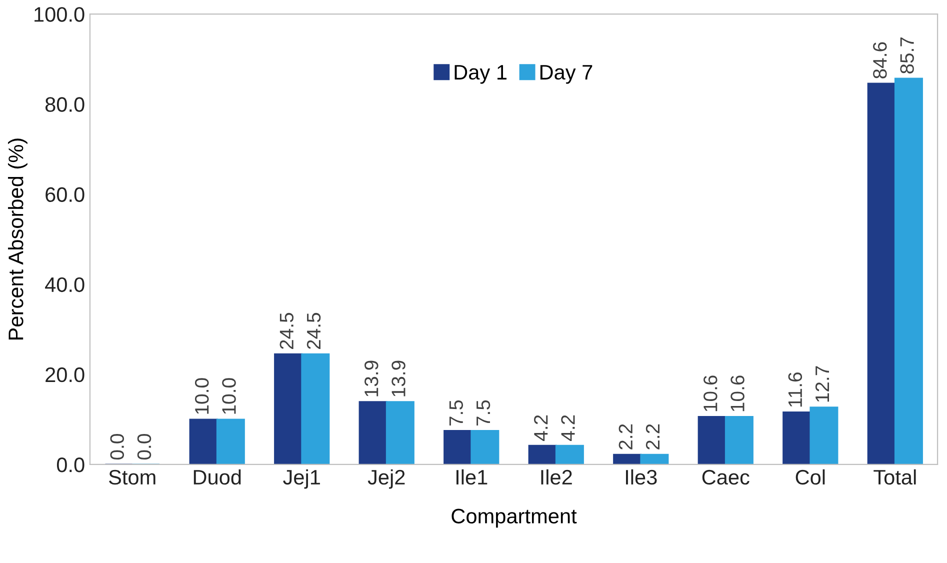 Image resolution: width=947 pixels, height=563 pixels. I want to click on data-label: 85.7, so click(907, 55).